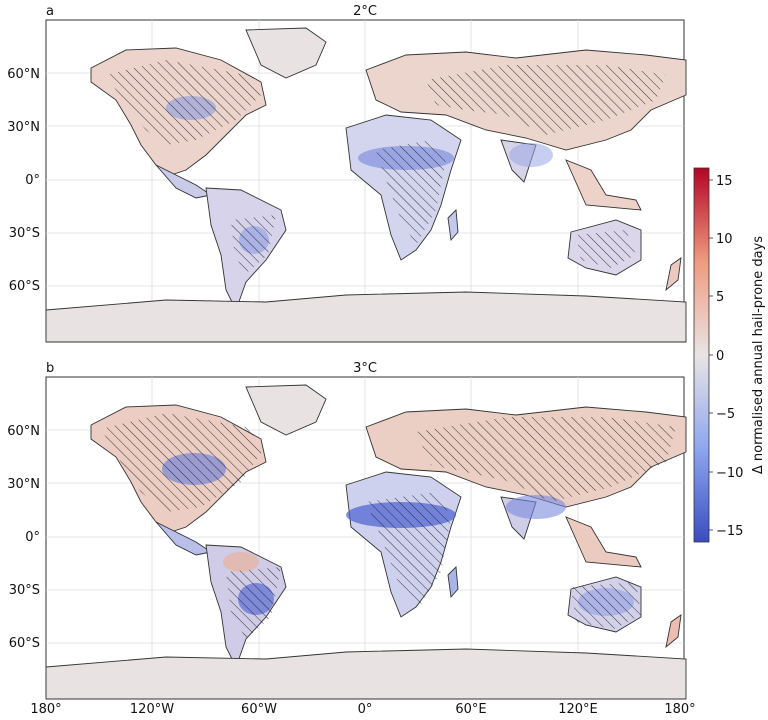 This screenshot has width=768, height=720. I want to click on lat-labels-a: 60°N 30°N 0° 30°S 60°S, so click(23, 180).